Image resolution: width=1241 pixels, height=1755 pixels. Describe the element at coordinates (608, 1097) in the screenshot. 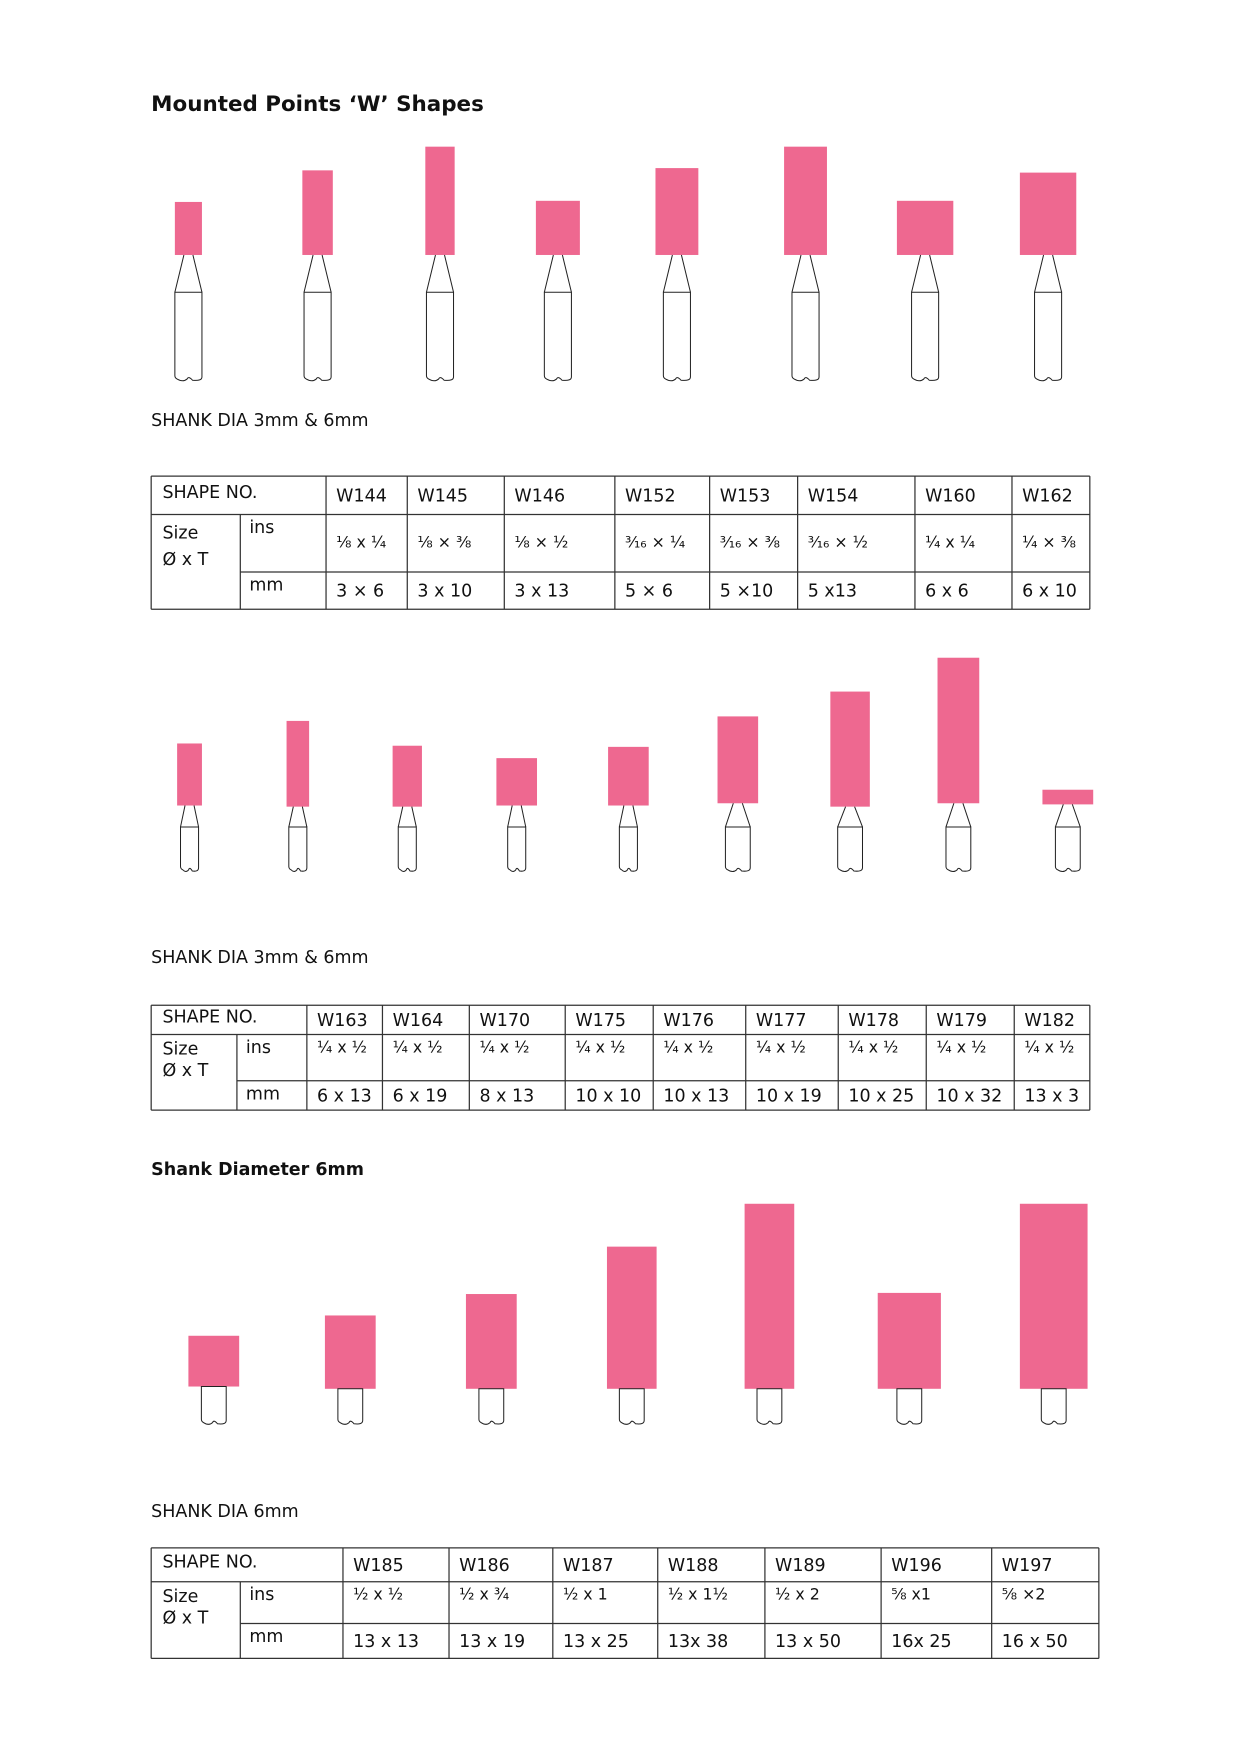

I see `size-mm: 10 x 10` at that location.